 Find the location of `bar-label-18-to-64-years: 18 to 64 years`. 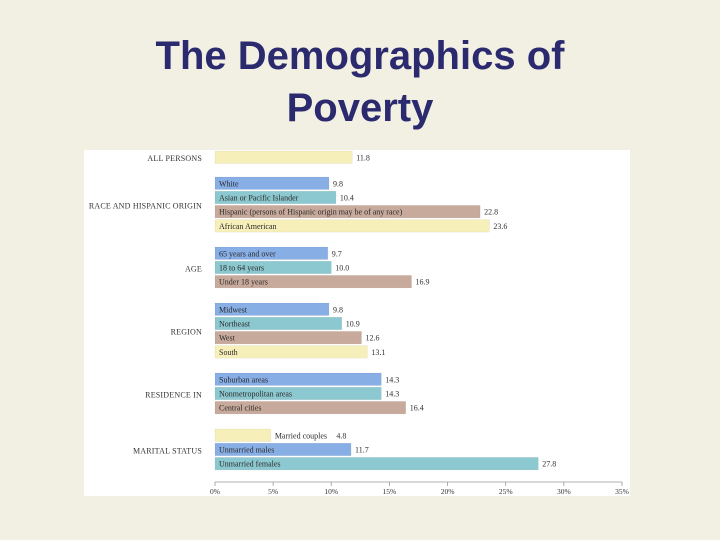

bar-label-18-to-64-years: 18 to 64 years is located at coordinates (241, 268).